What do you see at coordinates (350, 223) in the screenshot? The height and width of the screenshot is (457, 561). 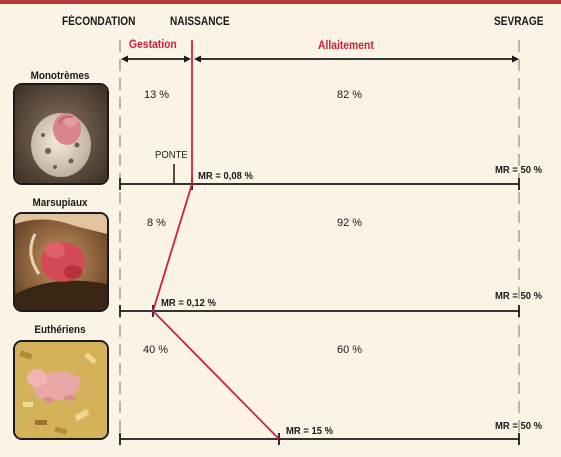 I see `allaitement-pct-marsupiaux: 92 %` at bounding box center [350, 223].